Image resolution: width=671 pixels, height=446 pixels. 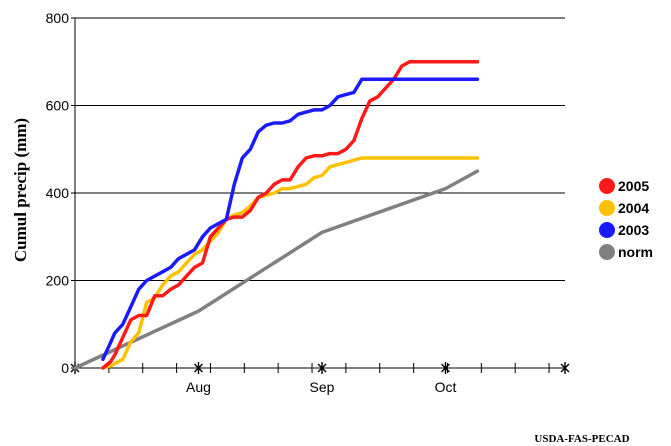 What do you see at coordinates (633, 208) in the screenshot?
I see `legend-label-2004: 2004` at bounding box center [633, 208].